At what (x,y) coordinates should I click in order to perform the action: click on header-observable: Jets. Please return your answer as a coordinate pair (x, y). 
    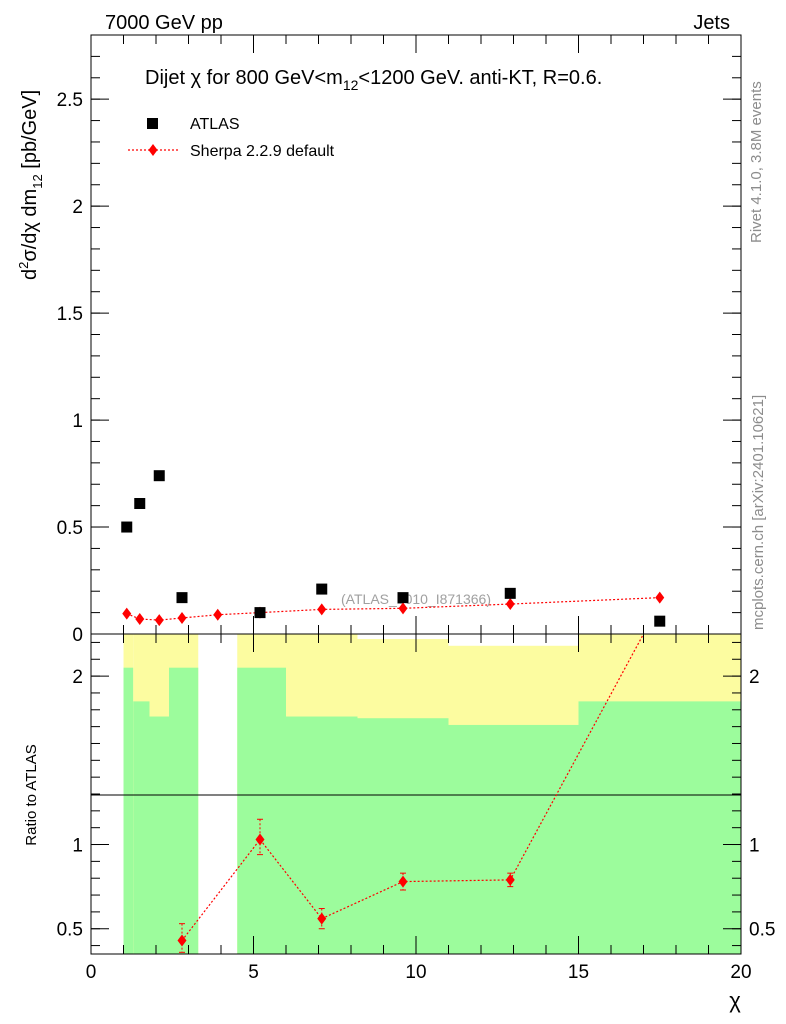
    Looking at the image, I should click on (711, 23).